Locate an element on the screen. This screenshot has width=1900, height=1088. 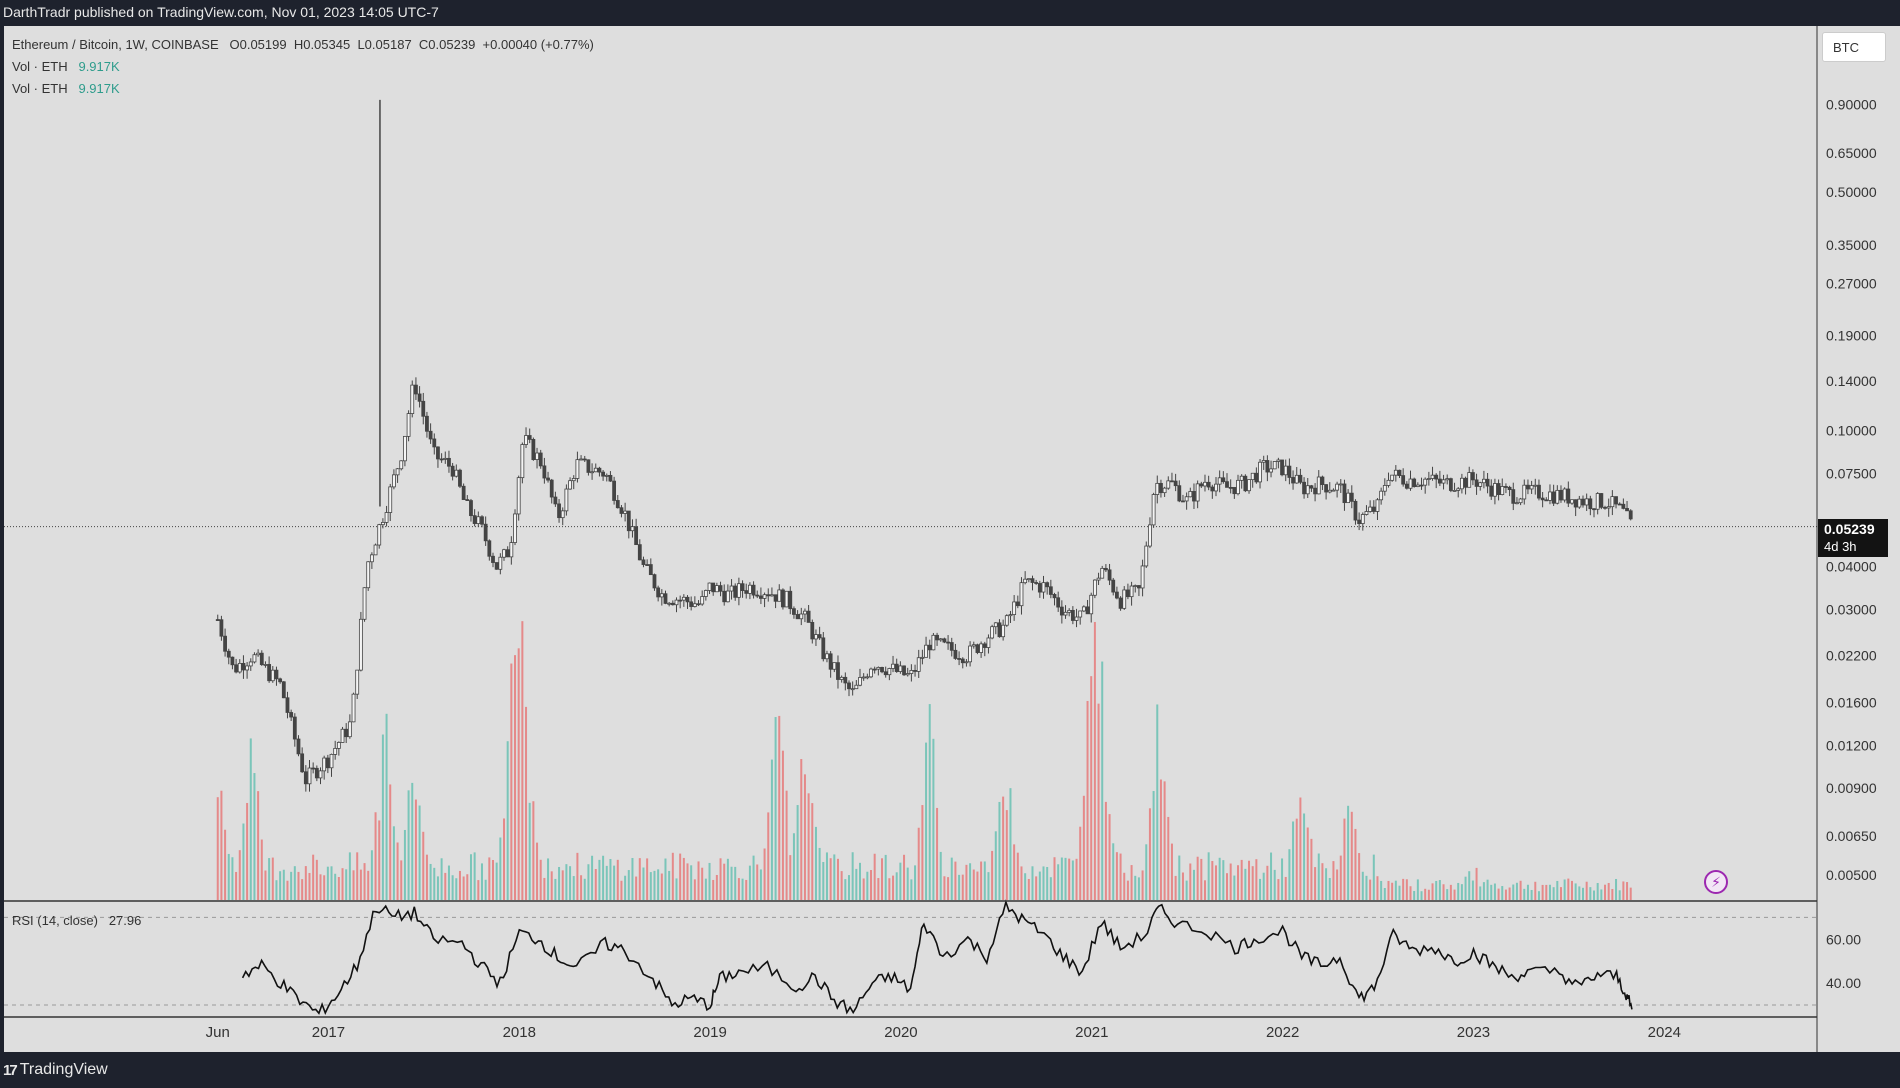
price-tick-label: 0.27000 is located at coordinates (1851, 283).